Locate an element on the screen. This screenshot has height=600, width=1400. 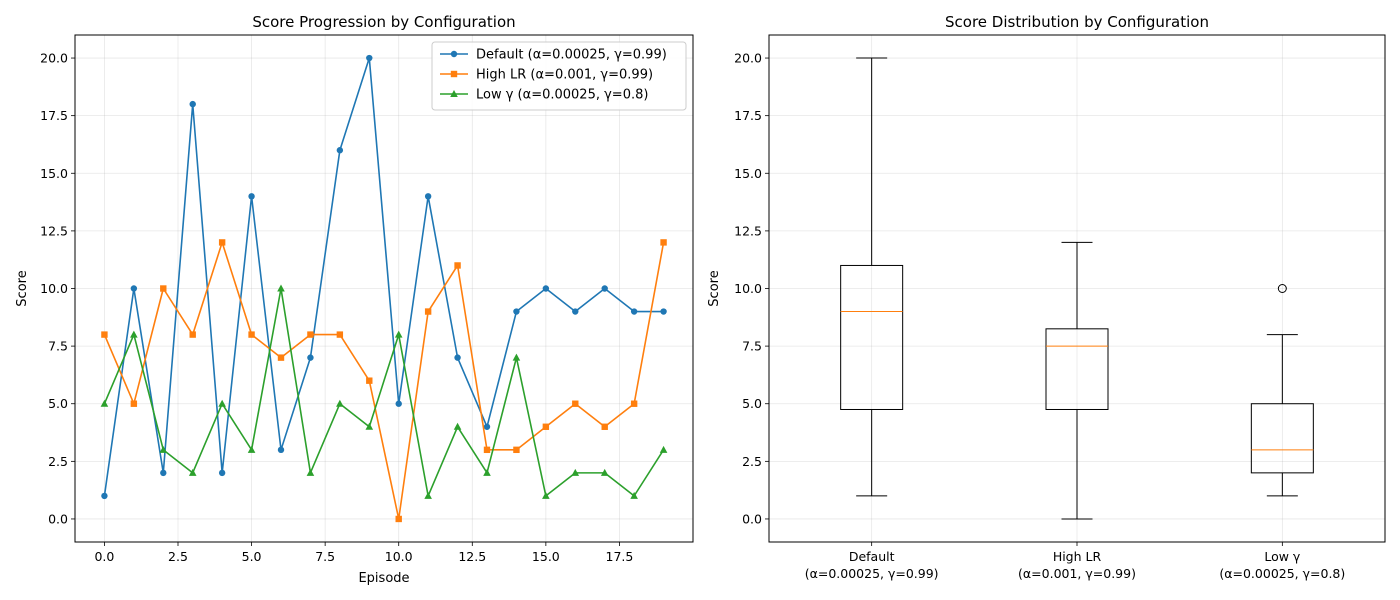
x-tick-label: 12.5 is located at coordinates (472, 556).